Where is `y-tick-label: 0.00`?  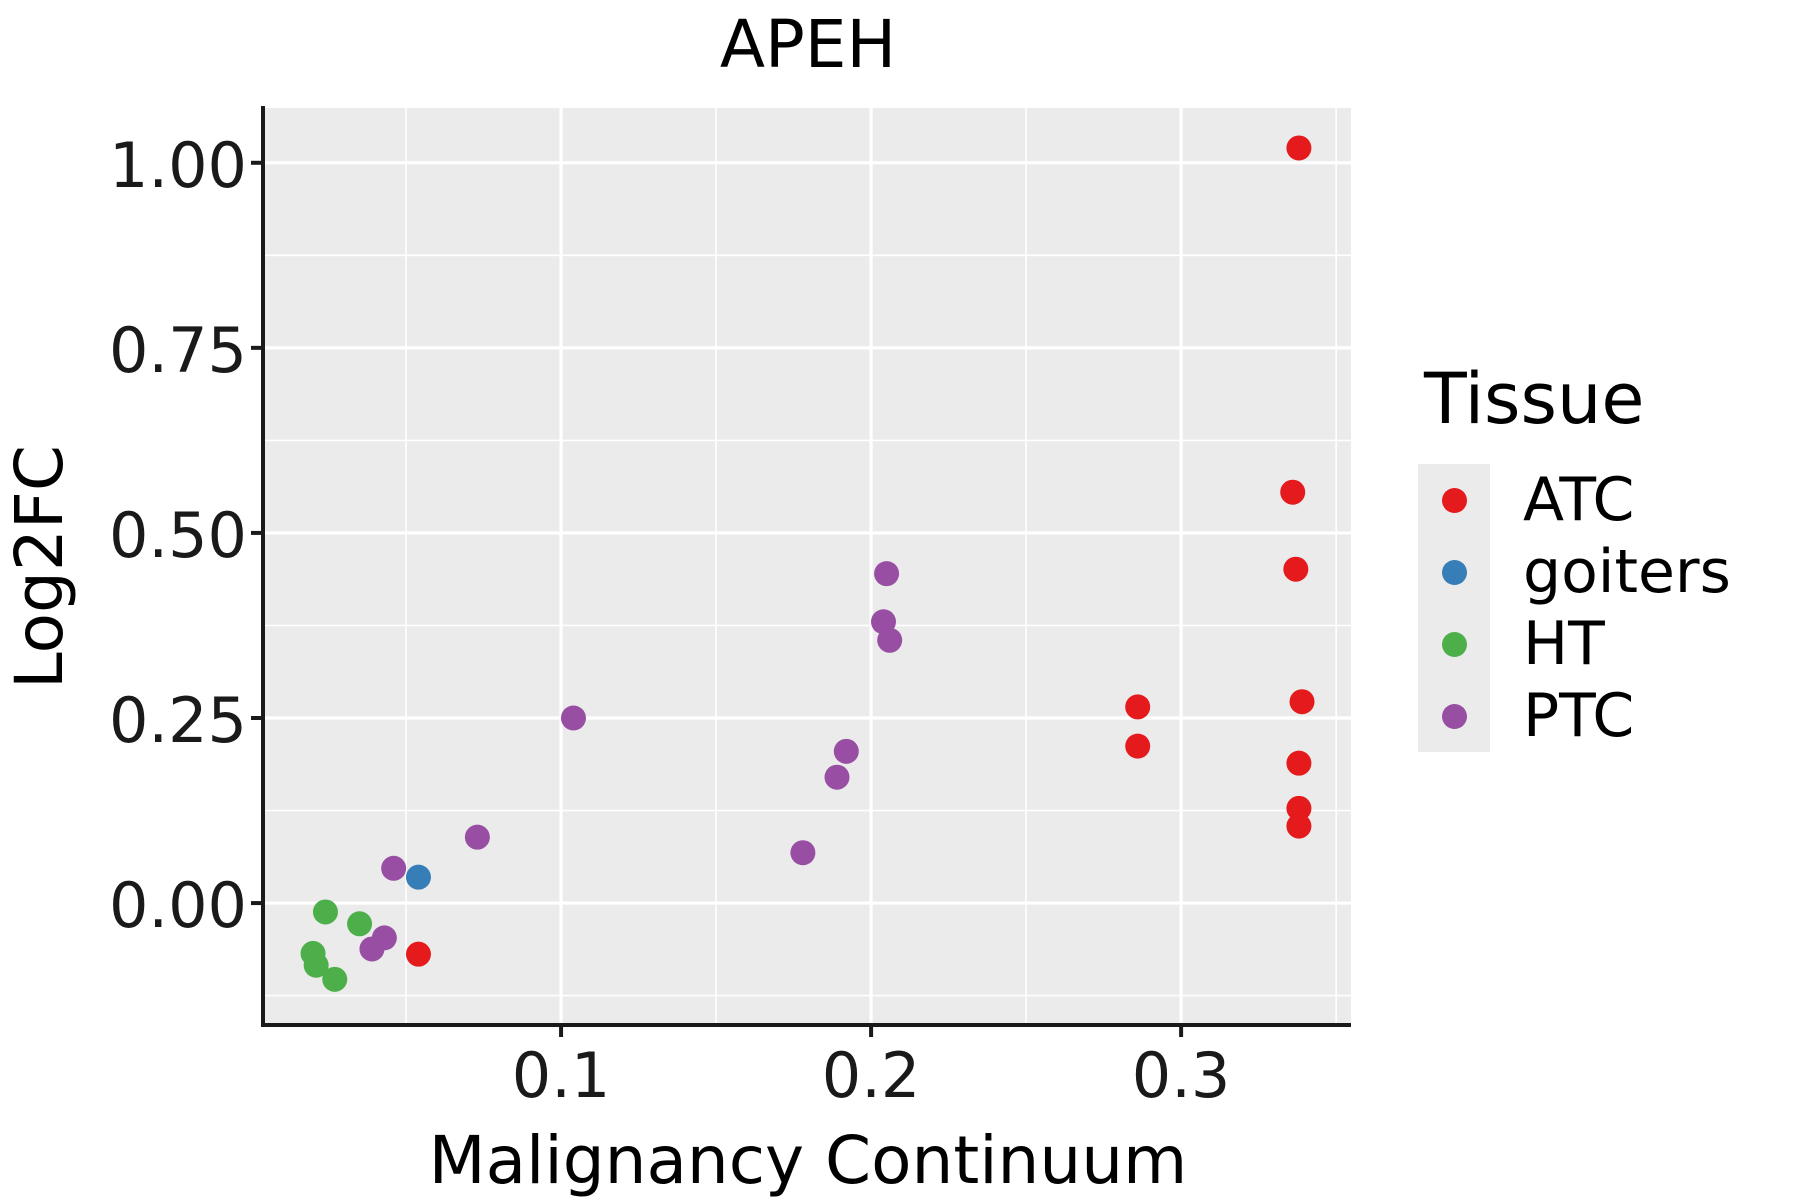
y-tick-label: 0.00 is located at coordinates (177, 906).